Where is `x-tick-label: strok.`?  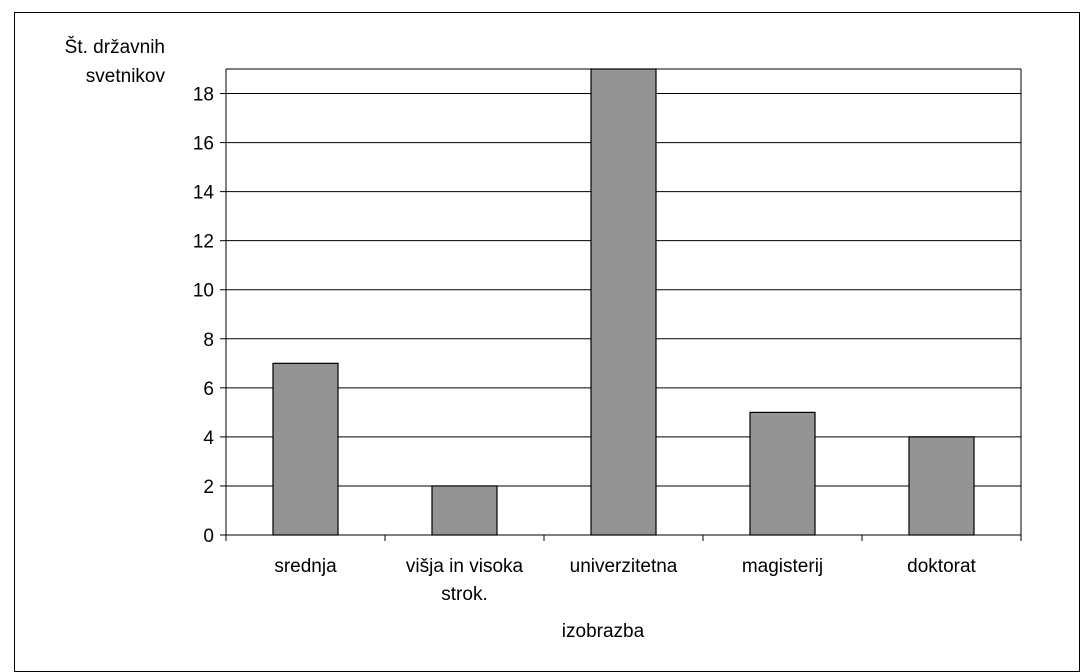 x-tick-label: strok. is located at coordinates (464, 594).